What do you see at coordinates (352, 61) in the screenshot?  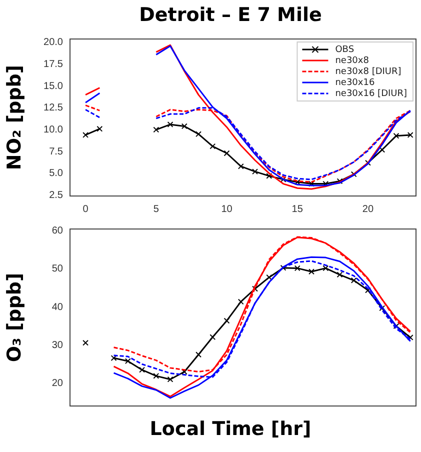 I see `legend-label: ne30x8` at bounding box center [352, 61].